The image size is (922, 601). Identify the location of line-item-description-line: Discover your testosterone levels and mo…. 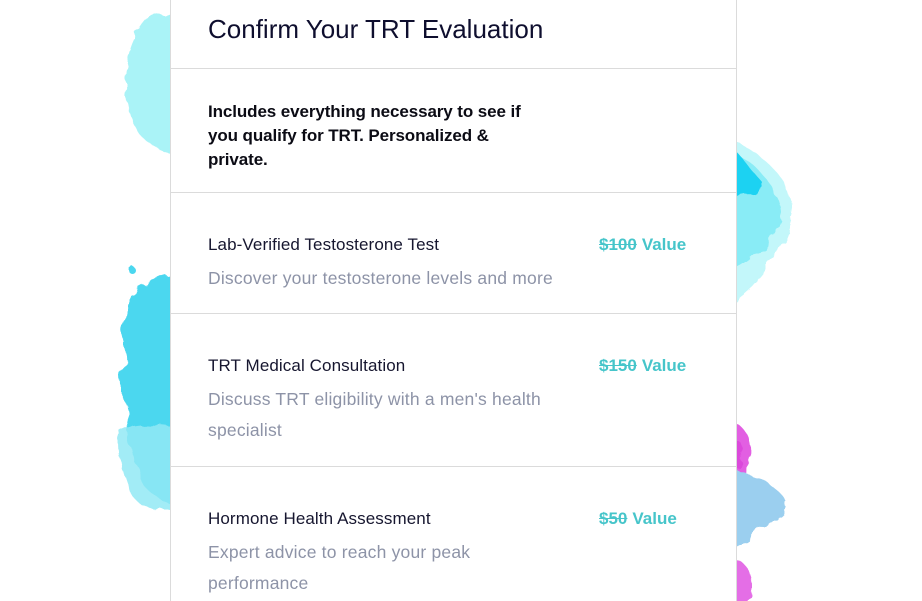
(380, 278).